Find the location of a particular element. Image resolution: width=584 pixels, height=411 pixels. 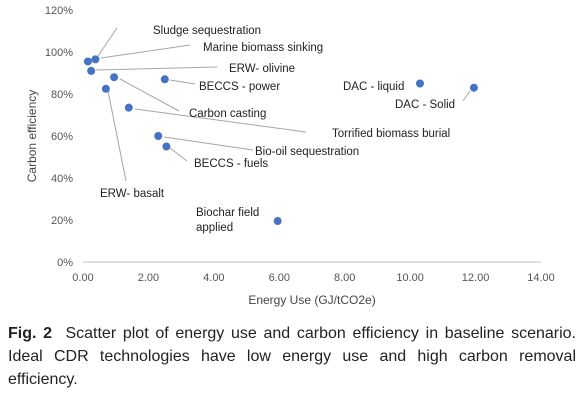

figure-label: Fig. 2 is located at coordinates (30, 333).